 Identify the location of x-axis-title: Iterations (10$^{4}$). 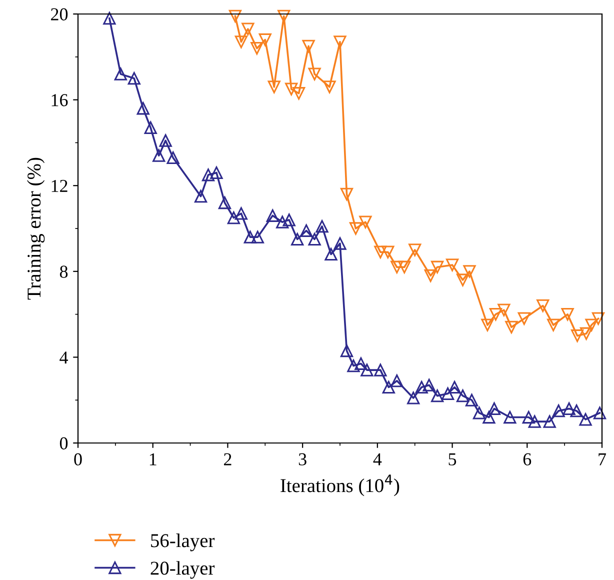
(340, 485).